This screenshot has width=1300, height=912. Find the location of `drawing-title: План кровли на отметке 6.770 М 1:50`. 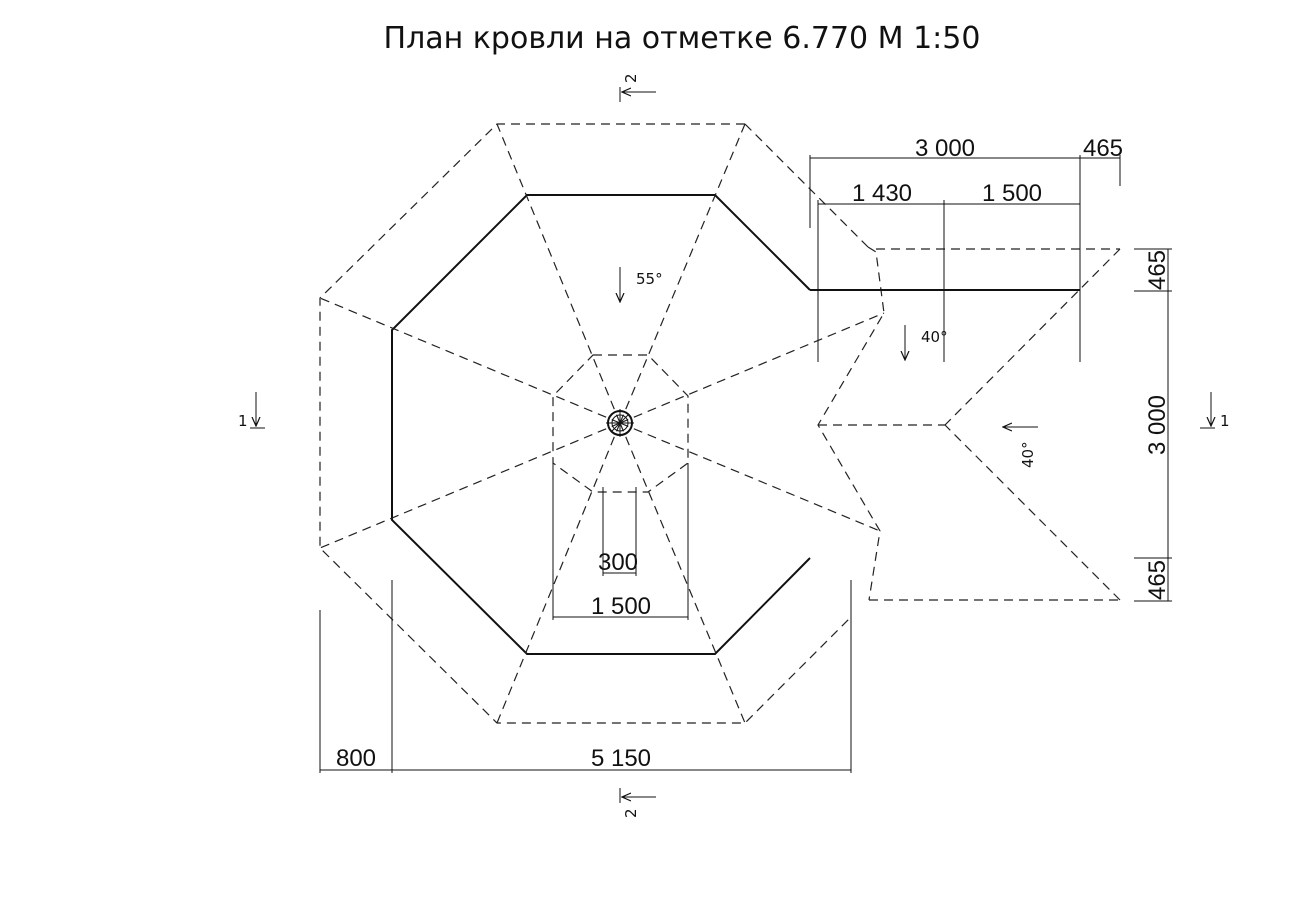

drawing-title: План кровли на отметке 6.770 М 1:50 is located at coordinates (682, 38).